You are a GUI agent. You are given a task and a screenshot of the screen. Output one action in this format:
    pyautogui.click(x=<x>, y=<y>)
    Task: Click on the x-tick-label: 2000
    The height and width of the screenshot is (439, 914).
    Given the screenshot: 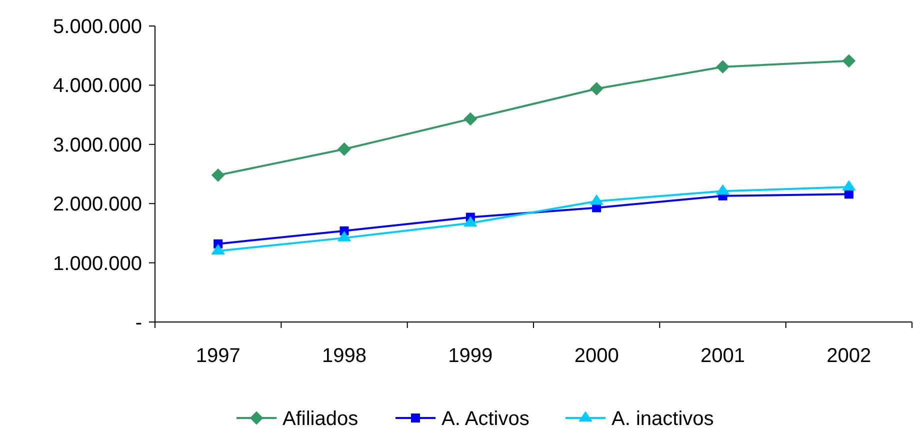 What is the action you would take?
    pyautogui.click(x=596, y=356)
    